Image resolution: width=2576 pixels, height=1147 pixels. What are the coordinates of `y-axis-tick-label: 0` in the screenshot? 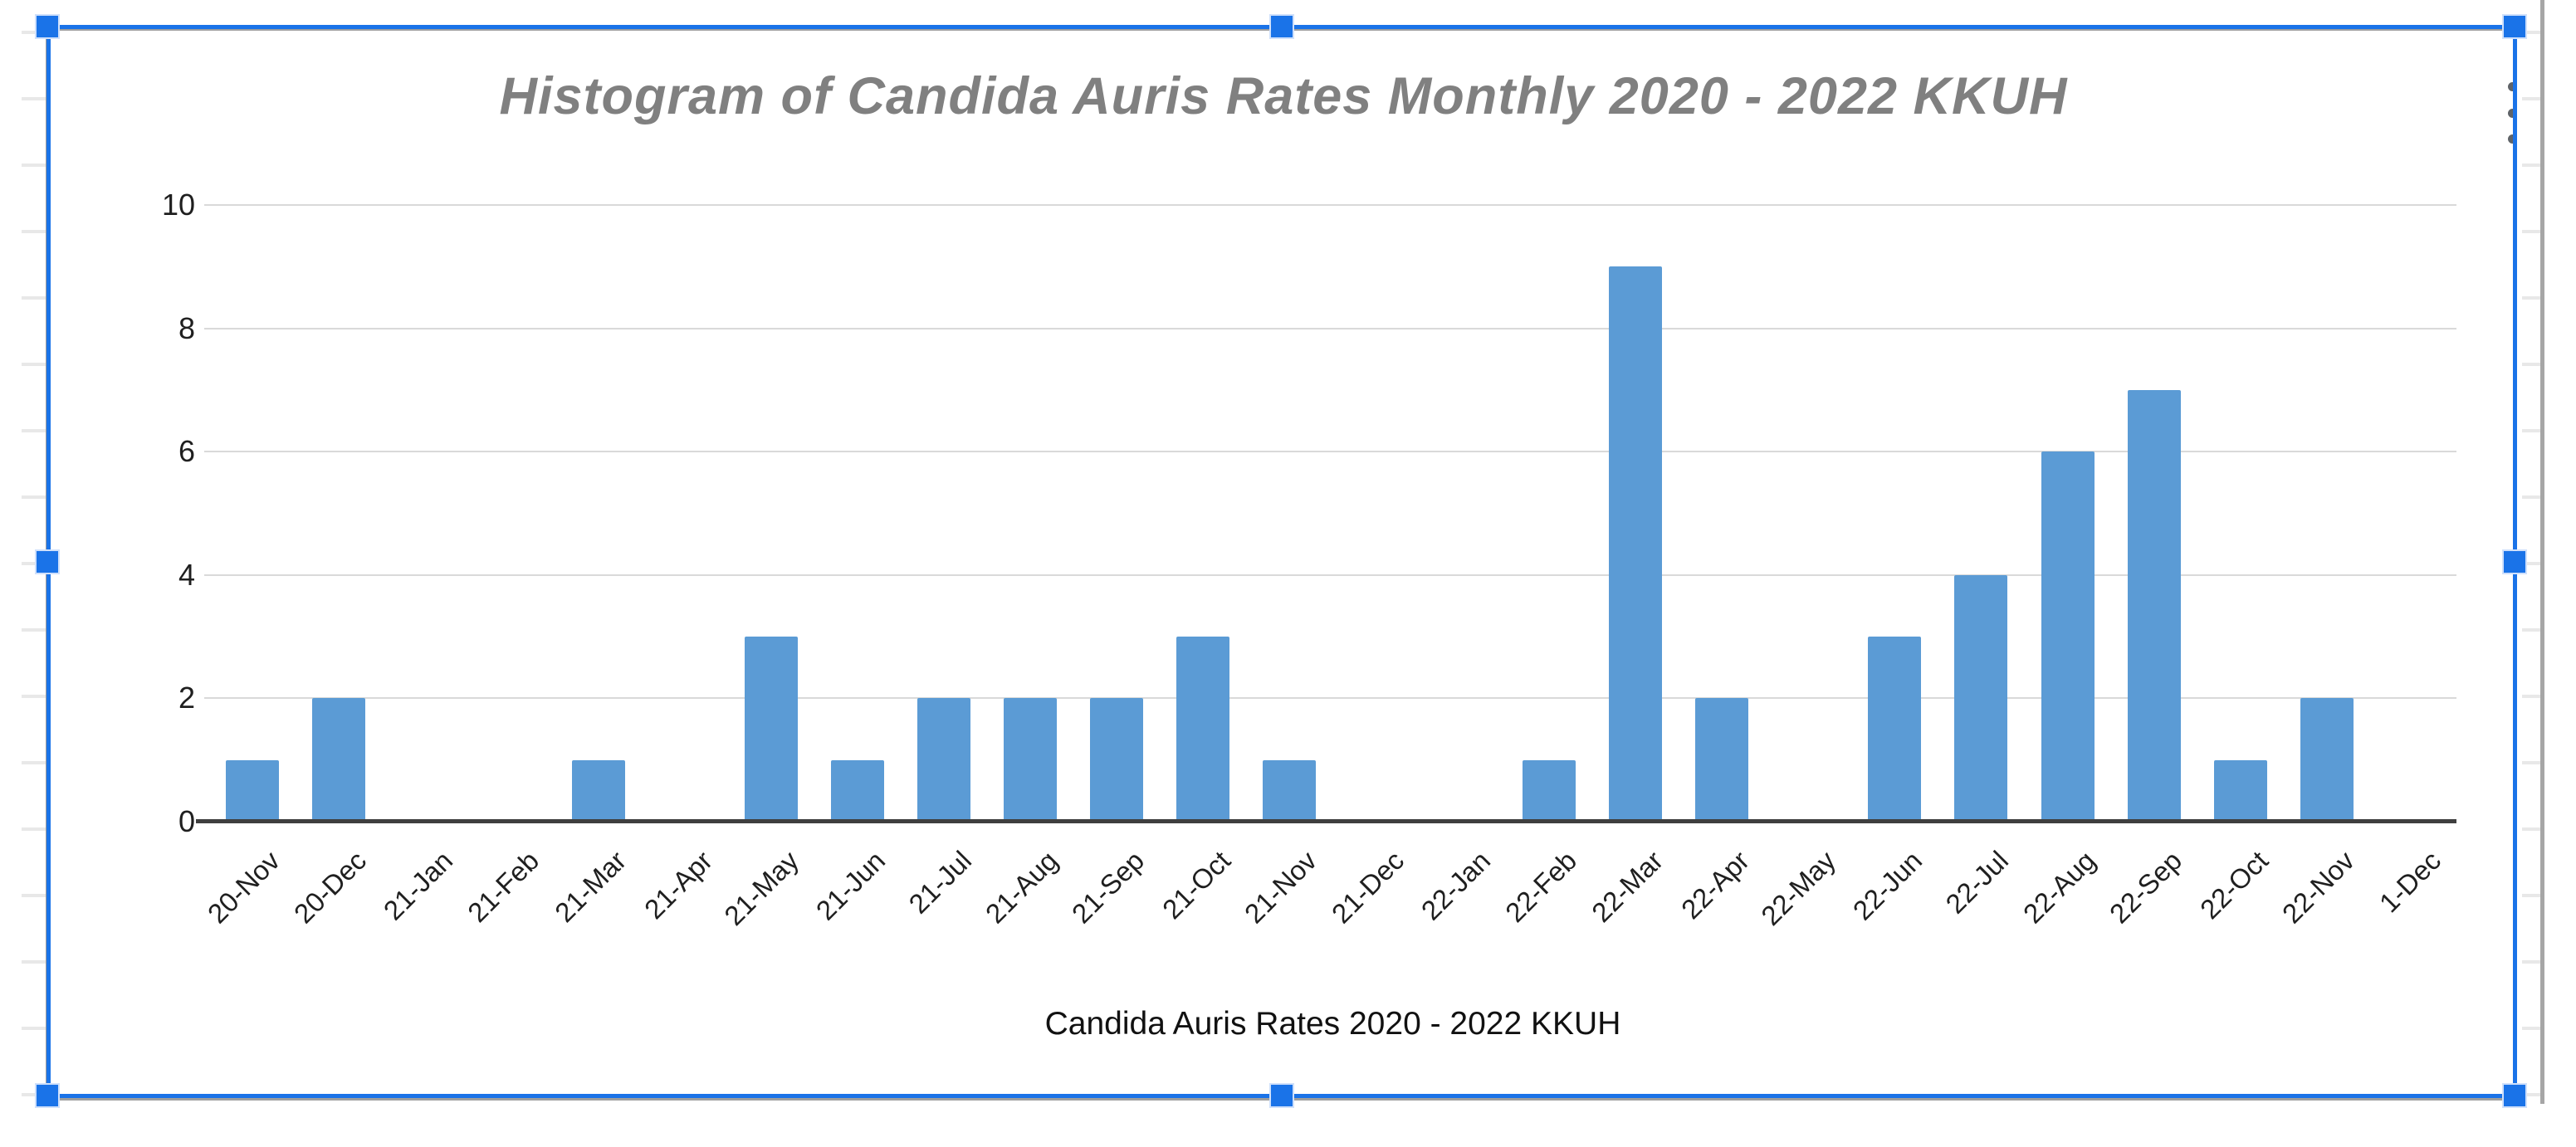 It's located at (186, 821).